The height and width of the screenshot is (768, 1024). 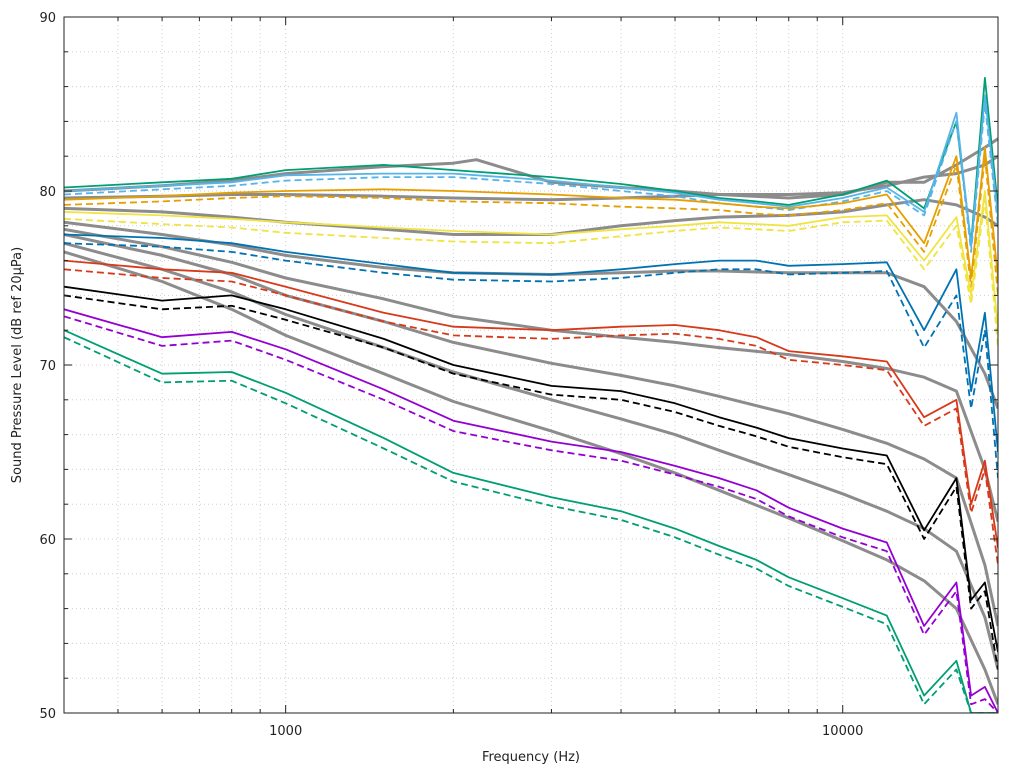 I want to click on x-tick-label: 10000, so click(x=842, y=731).